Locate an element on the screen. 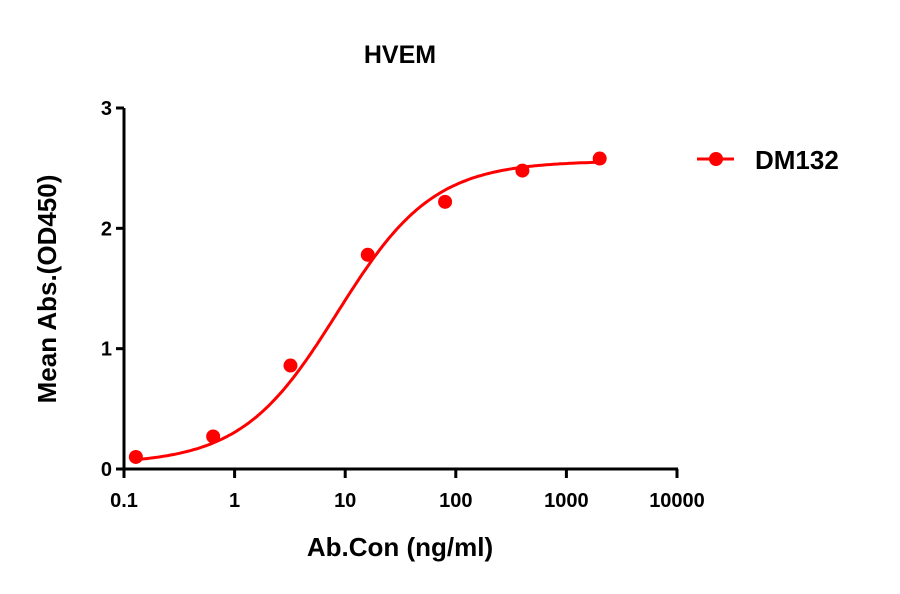  y-tick-label: 0 is located at coordinates (106, 470).